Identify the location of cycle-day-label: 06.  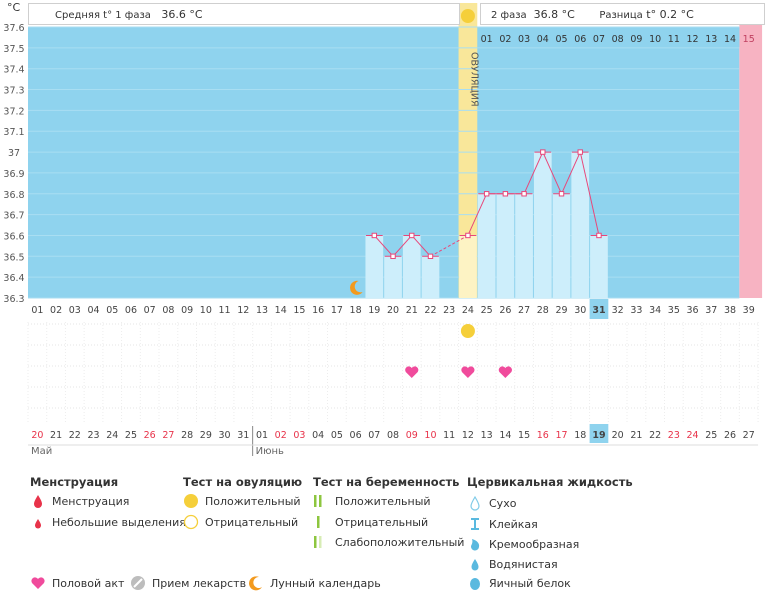
(131, 310).